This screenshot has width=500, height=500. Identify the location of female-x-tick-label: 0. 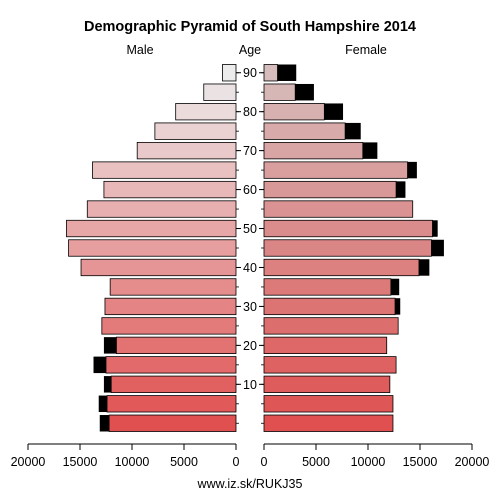
(264, 462).